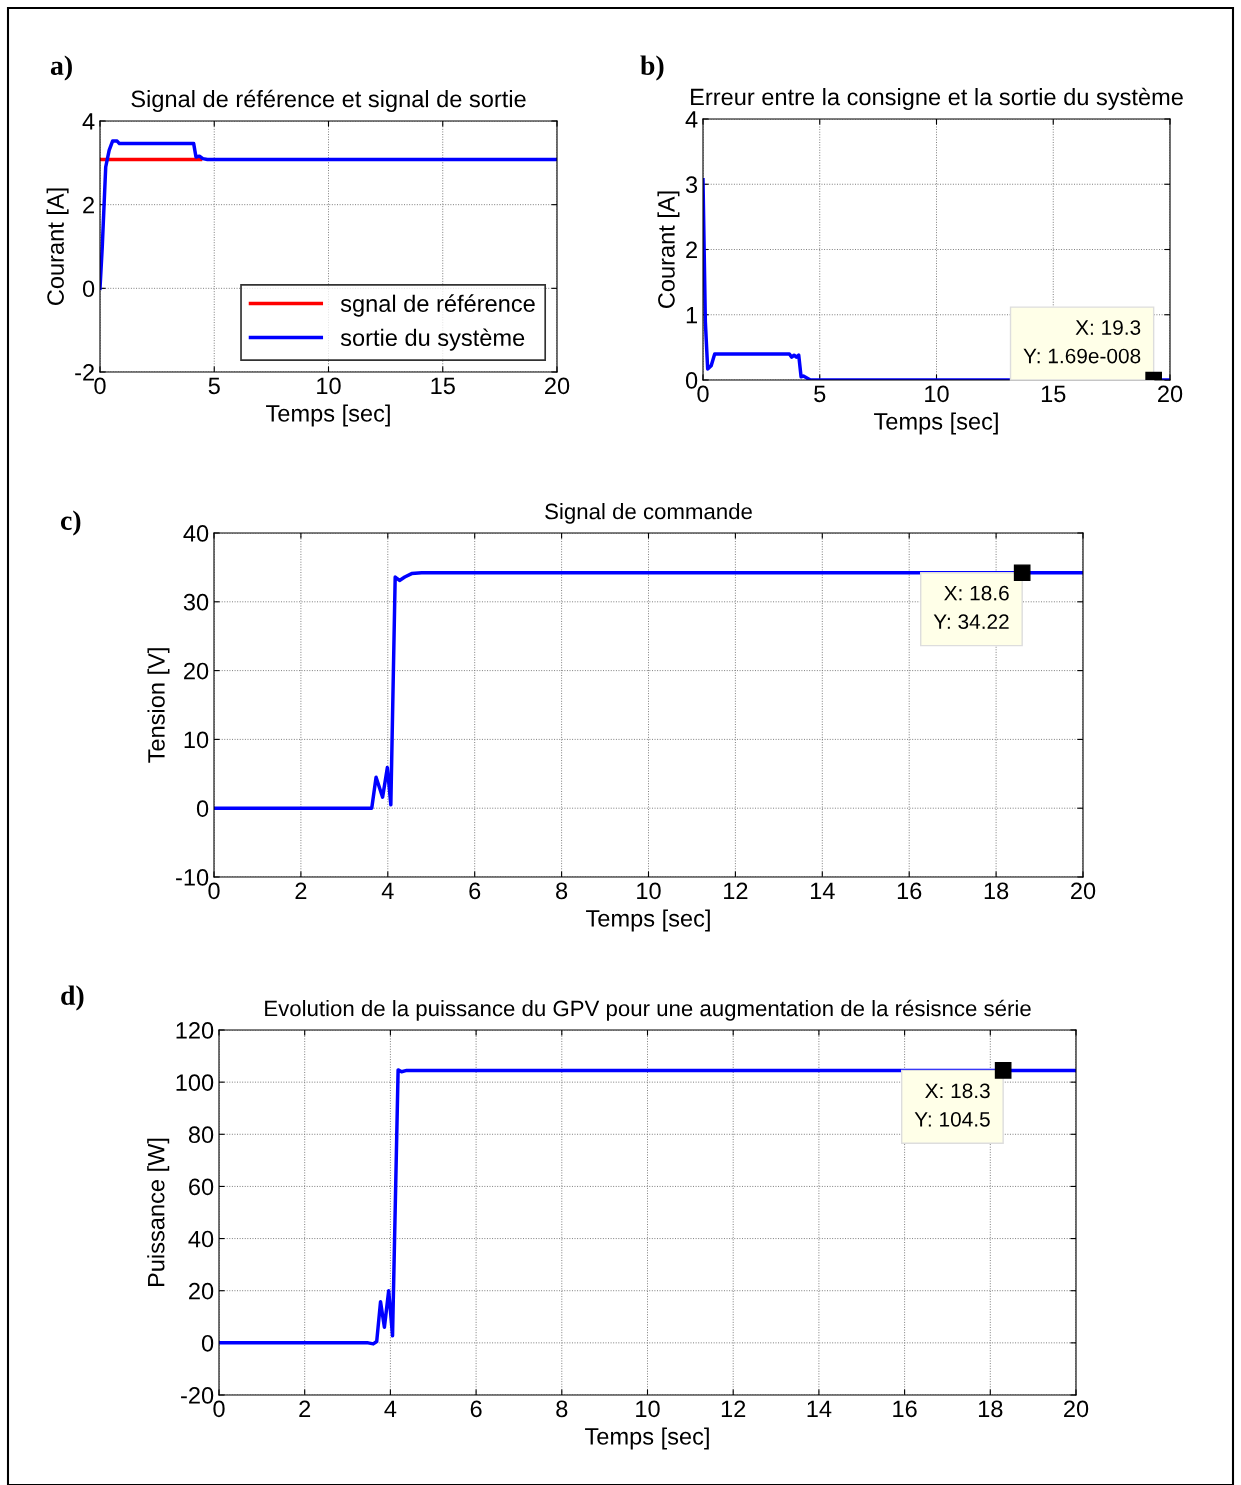 The image size is (1241, 1485). I want to click on text: b), so click(652, 68).